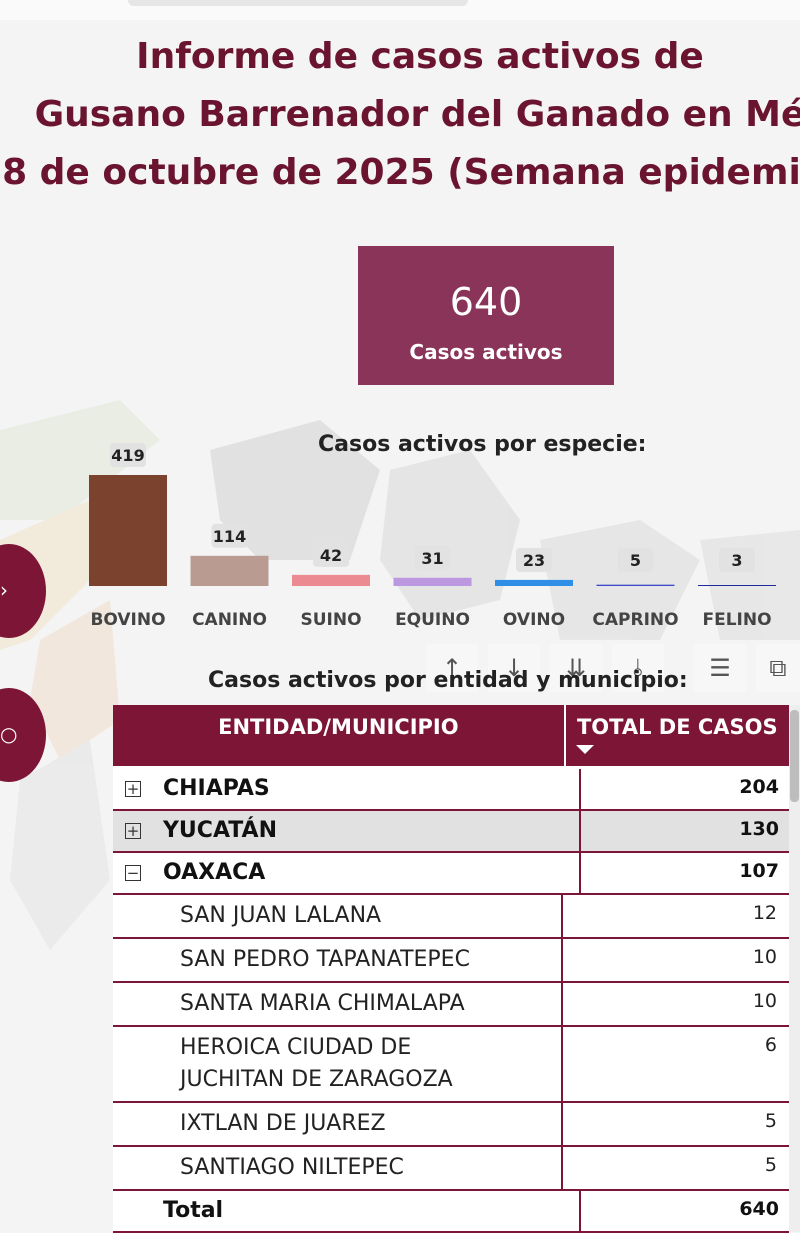 The image size is (800, 1233). What do you see at coordinates (534, 620) in the screenshot?
I see `category-label: OVINO` at bounding box center [534, 620].